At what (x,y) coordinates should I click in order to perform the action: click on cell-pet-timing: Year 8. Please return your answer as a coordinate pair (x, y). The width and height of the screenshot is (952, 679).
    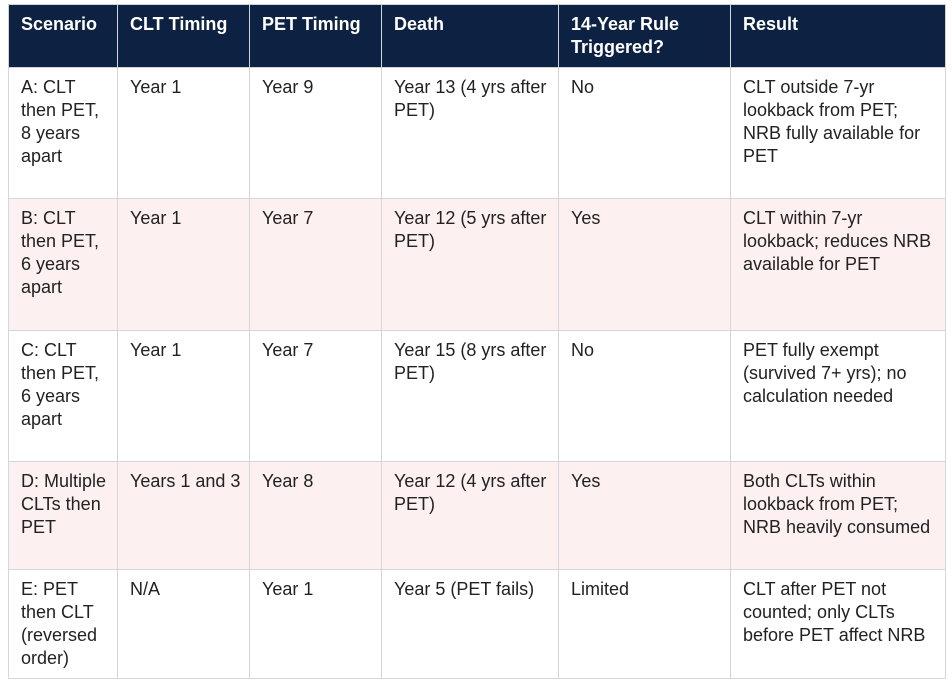
    Looking at the image, I should click on (315, 515).